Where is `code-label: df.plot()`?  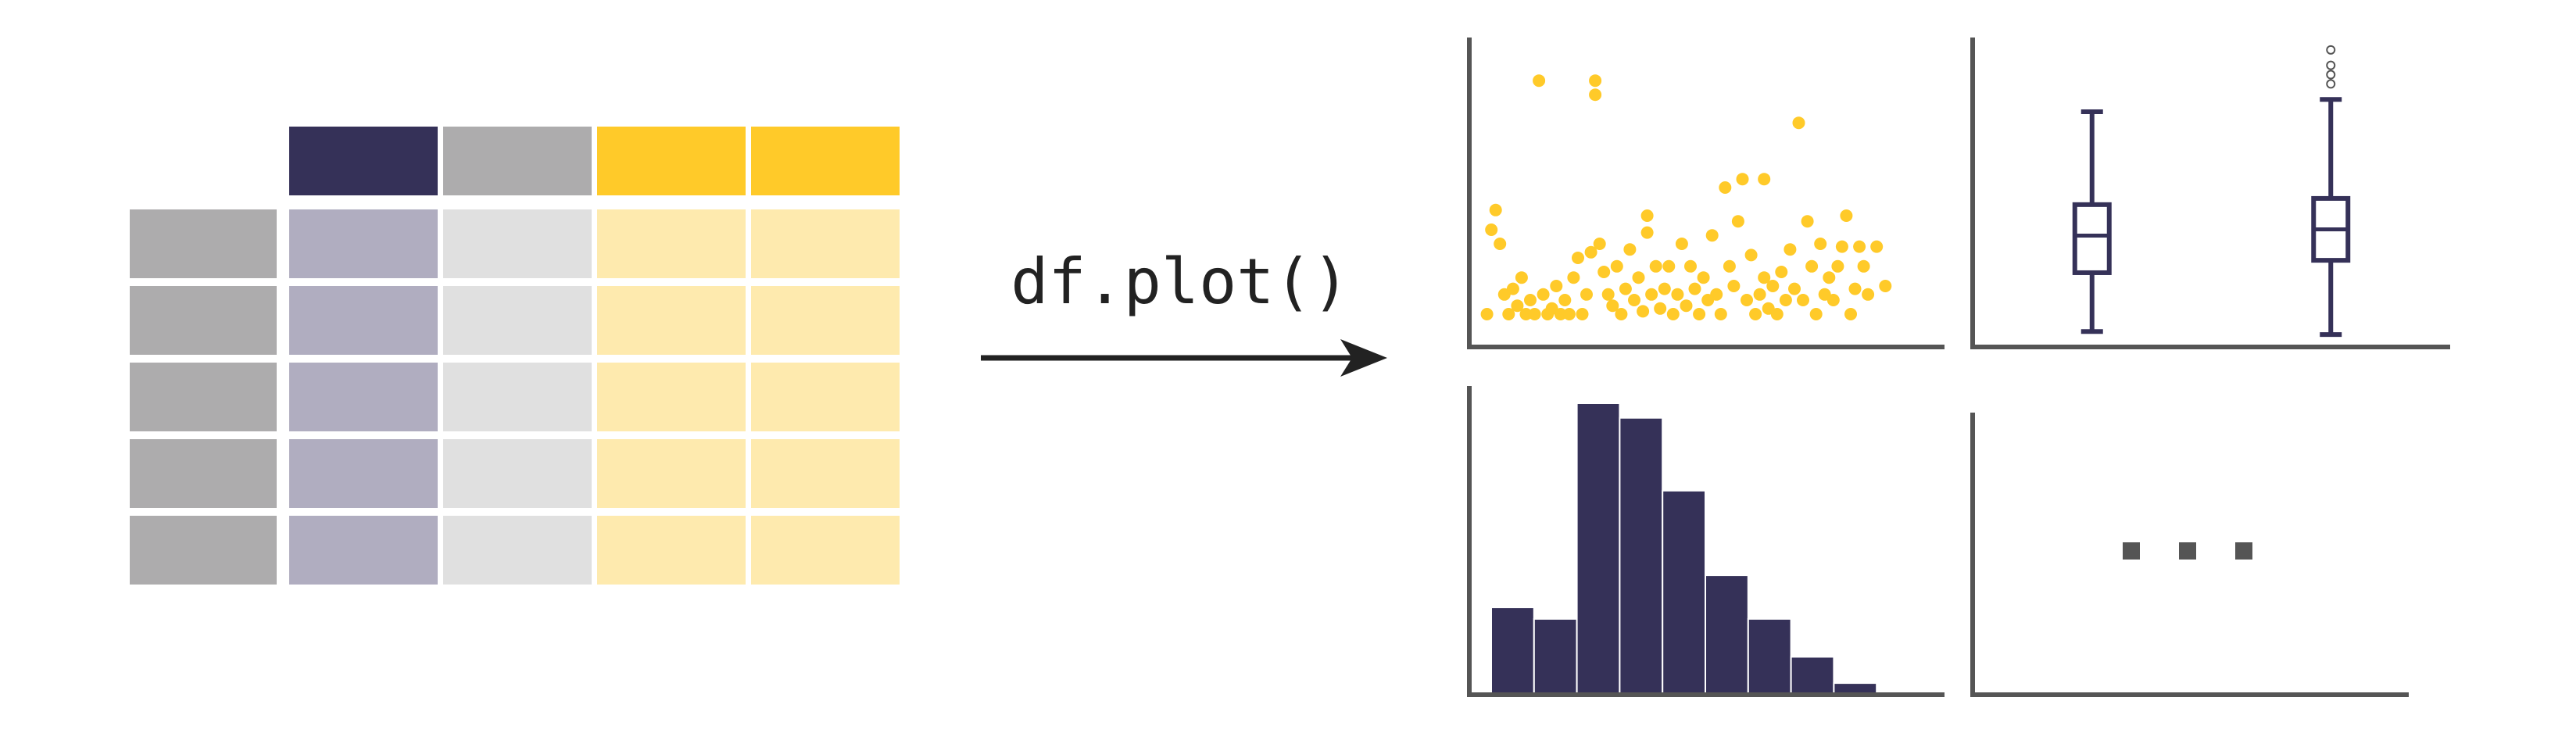 code-label: df.plot() is located at coordinates (1180, 281).